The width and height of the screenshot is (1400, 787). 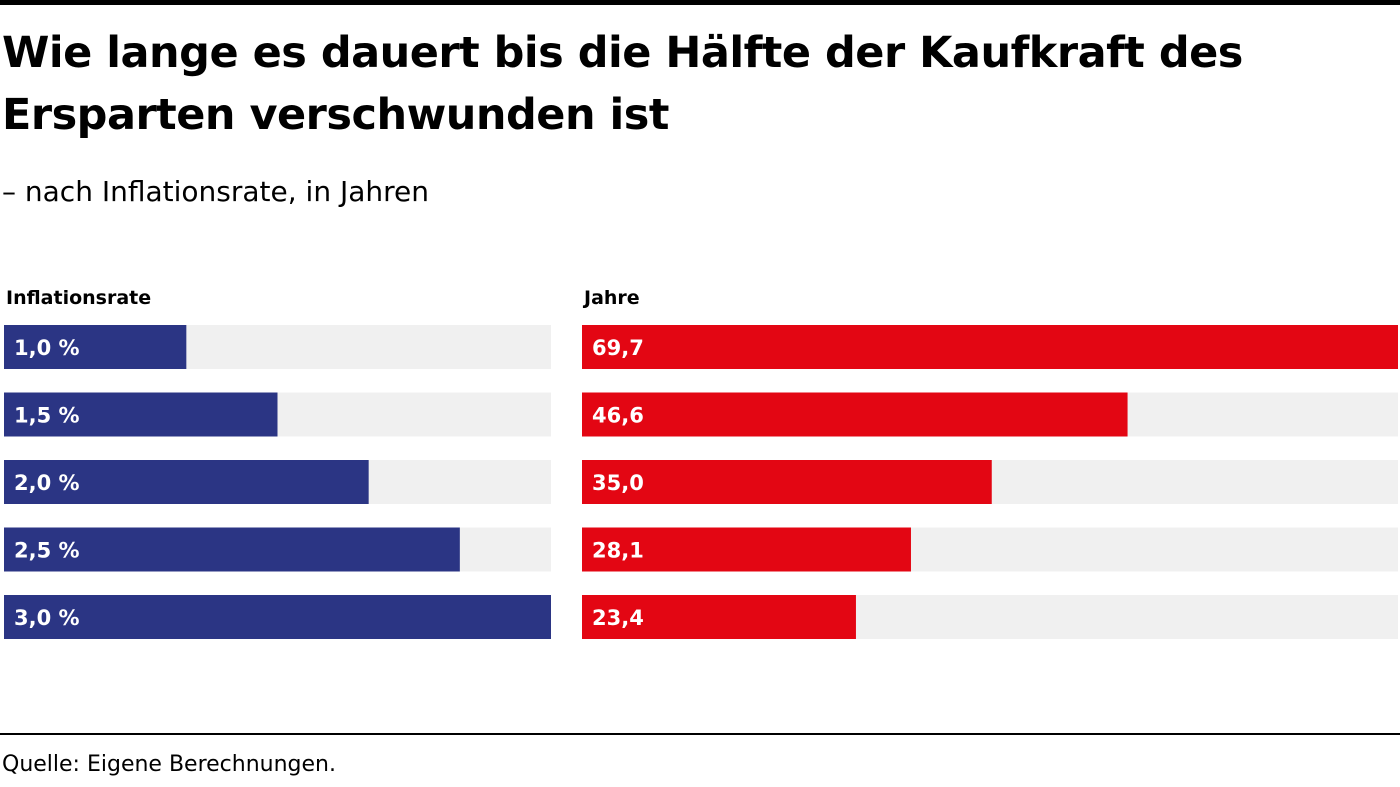 I want to click on years-value-label: 28,1, so click(x=618, y=551).